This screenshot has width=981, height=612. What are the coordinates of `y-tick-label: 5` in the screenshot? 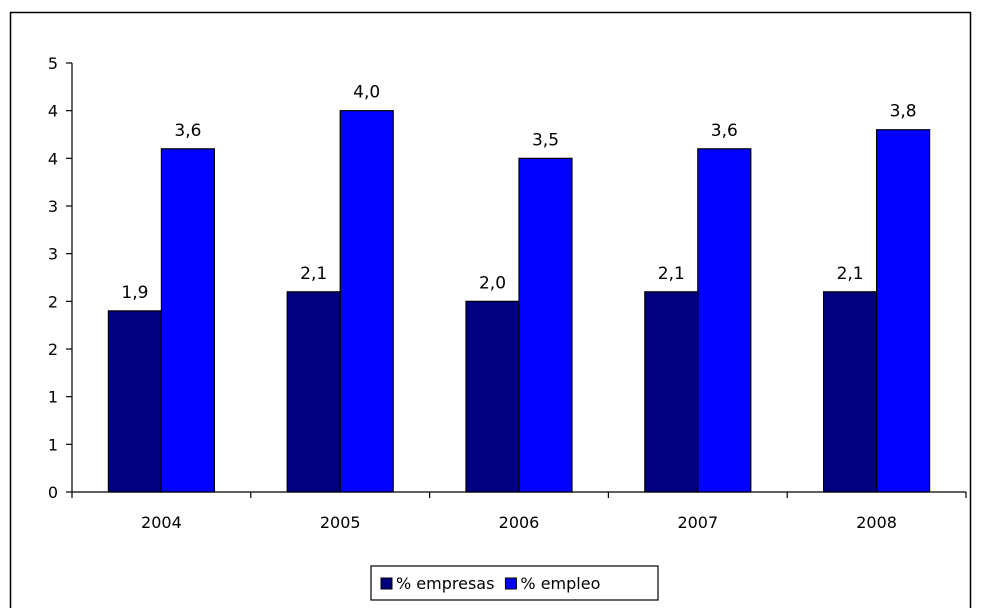 It's located at (53, 63).